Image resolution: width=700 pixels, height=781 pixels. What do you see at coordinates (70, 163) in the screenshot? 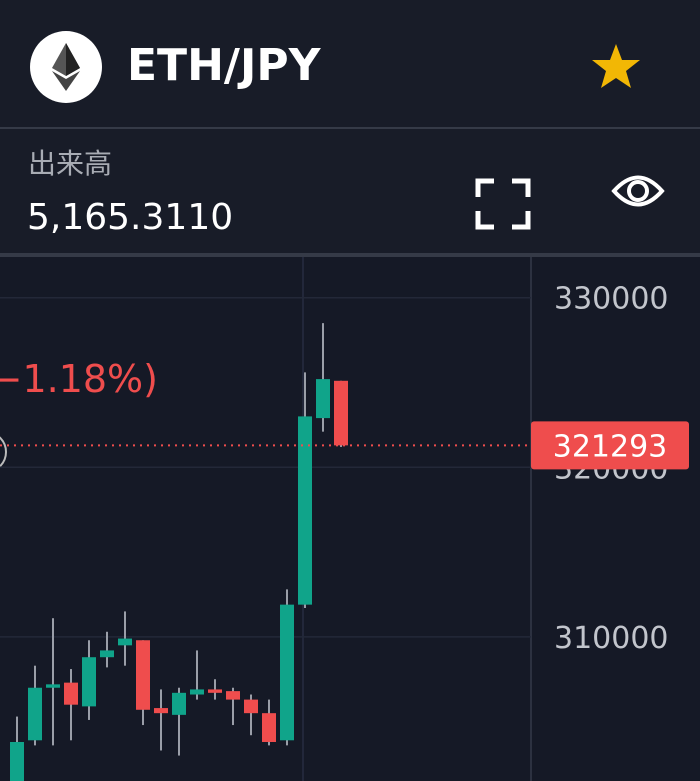
I see `volume-label: 出来高` at bounding box center [70, 163].